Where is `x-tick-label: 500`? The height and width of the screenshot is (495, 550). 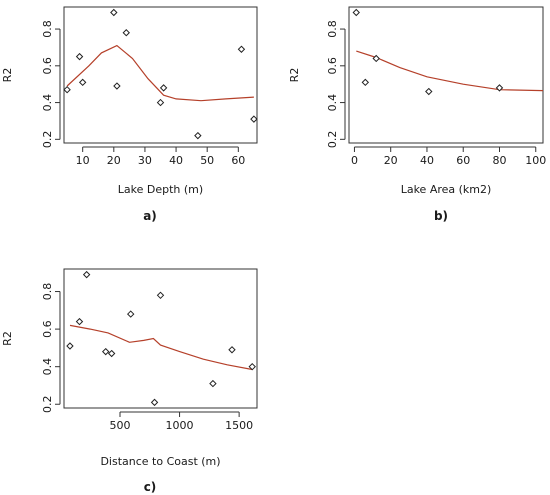 x-tick-label: 500 is located at coordinates (119, 425).